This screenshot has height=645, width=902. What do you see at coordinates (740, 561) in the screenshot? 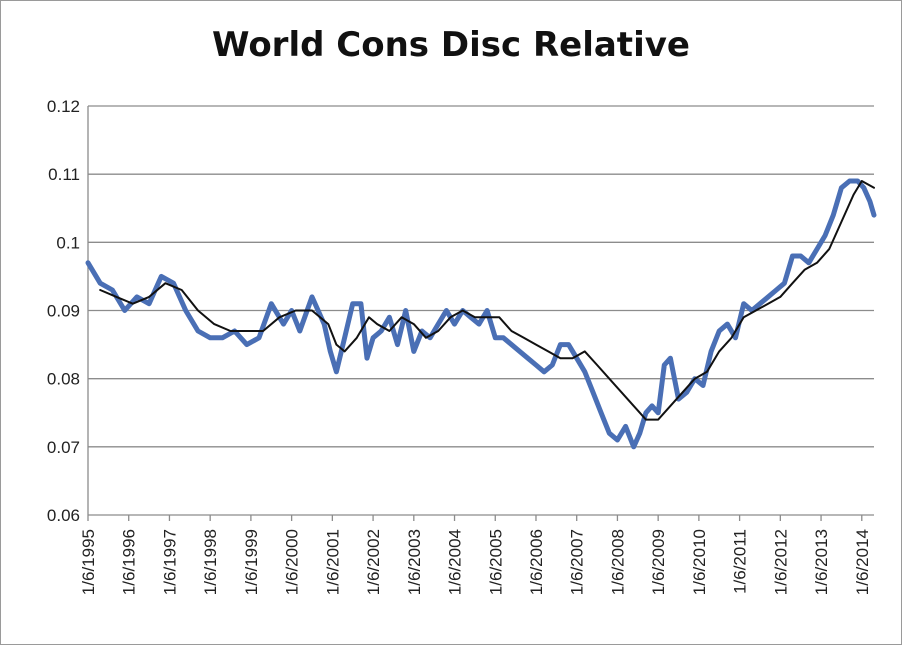
I see `x-tick-label: 1/6/2011` at bounding box center [740, 561].